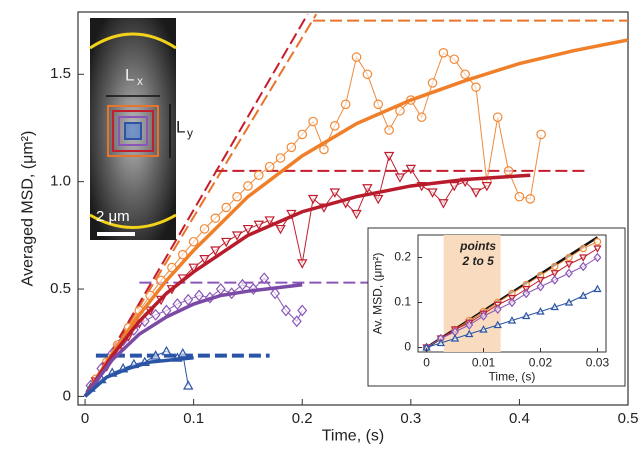 This screenshot has width=641, height=459. Describe the element at coordinates (140, 81) in the screenshot. I see `lx-subscript: x` at that location.